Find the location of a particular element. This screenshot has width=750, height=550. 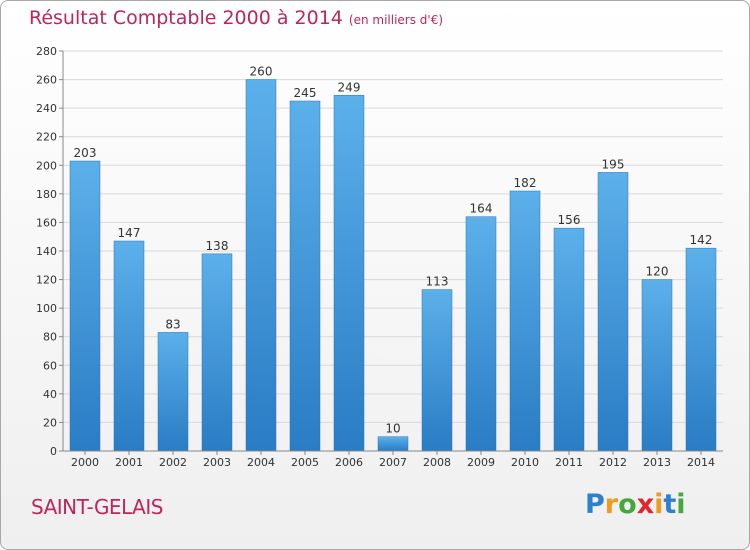

x-tick-label-2003: 2003 is located at coordinates (217, 462).